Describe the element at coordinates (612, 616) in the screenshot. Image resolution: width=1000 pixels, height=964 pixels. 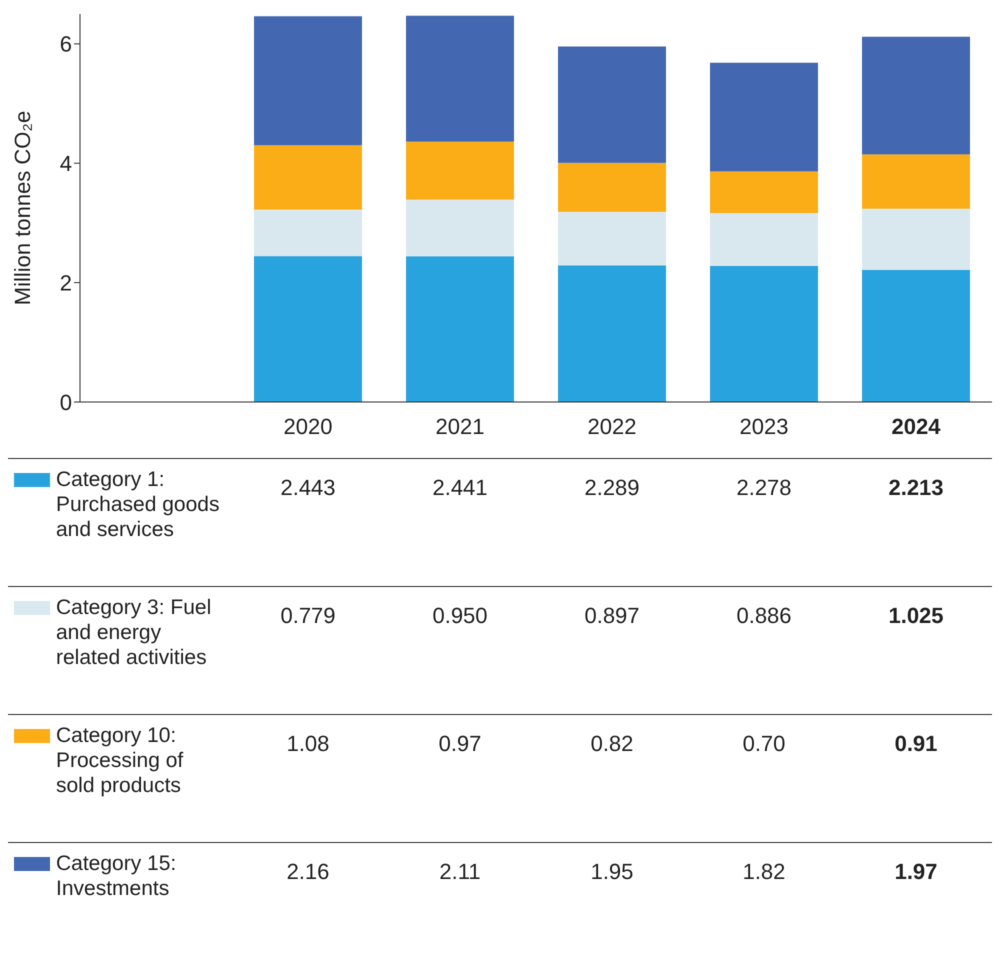
I see `data-label: 0.897` at that location.